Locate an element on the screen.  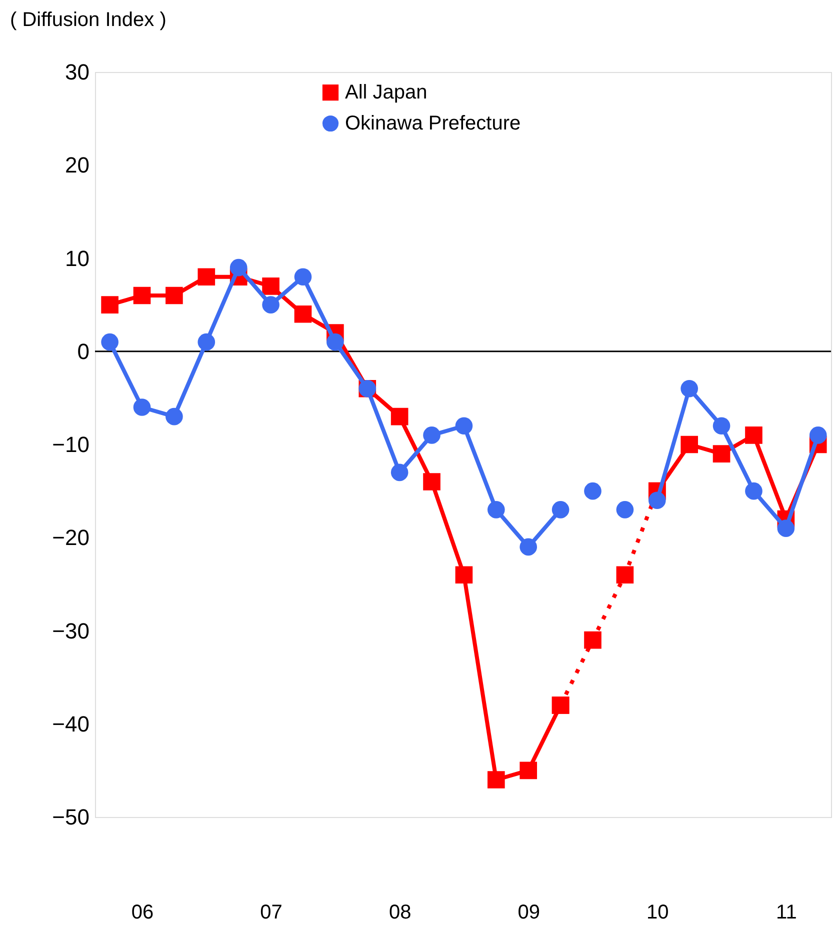
y-axis-title: ( Diffusion Index ) is located at coordinates (88, 20).